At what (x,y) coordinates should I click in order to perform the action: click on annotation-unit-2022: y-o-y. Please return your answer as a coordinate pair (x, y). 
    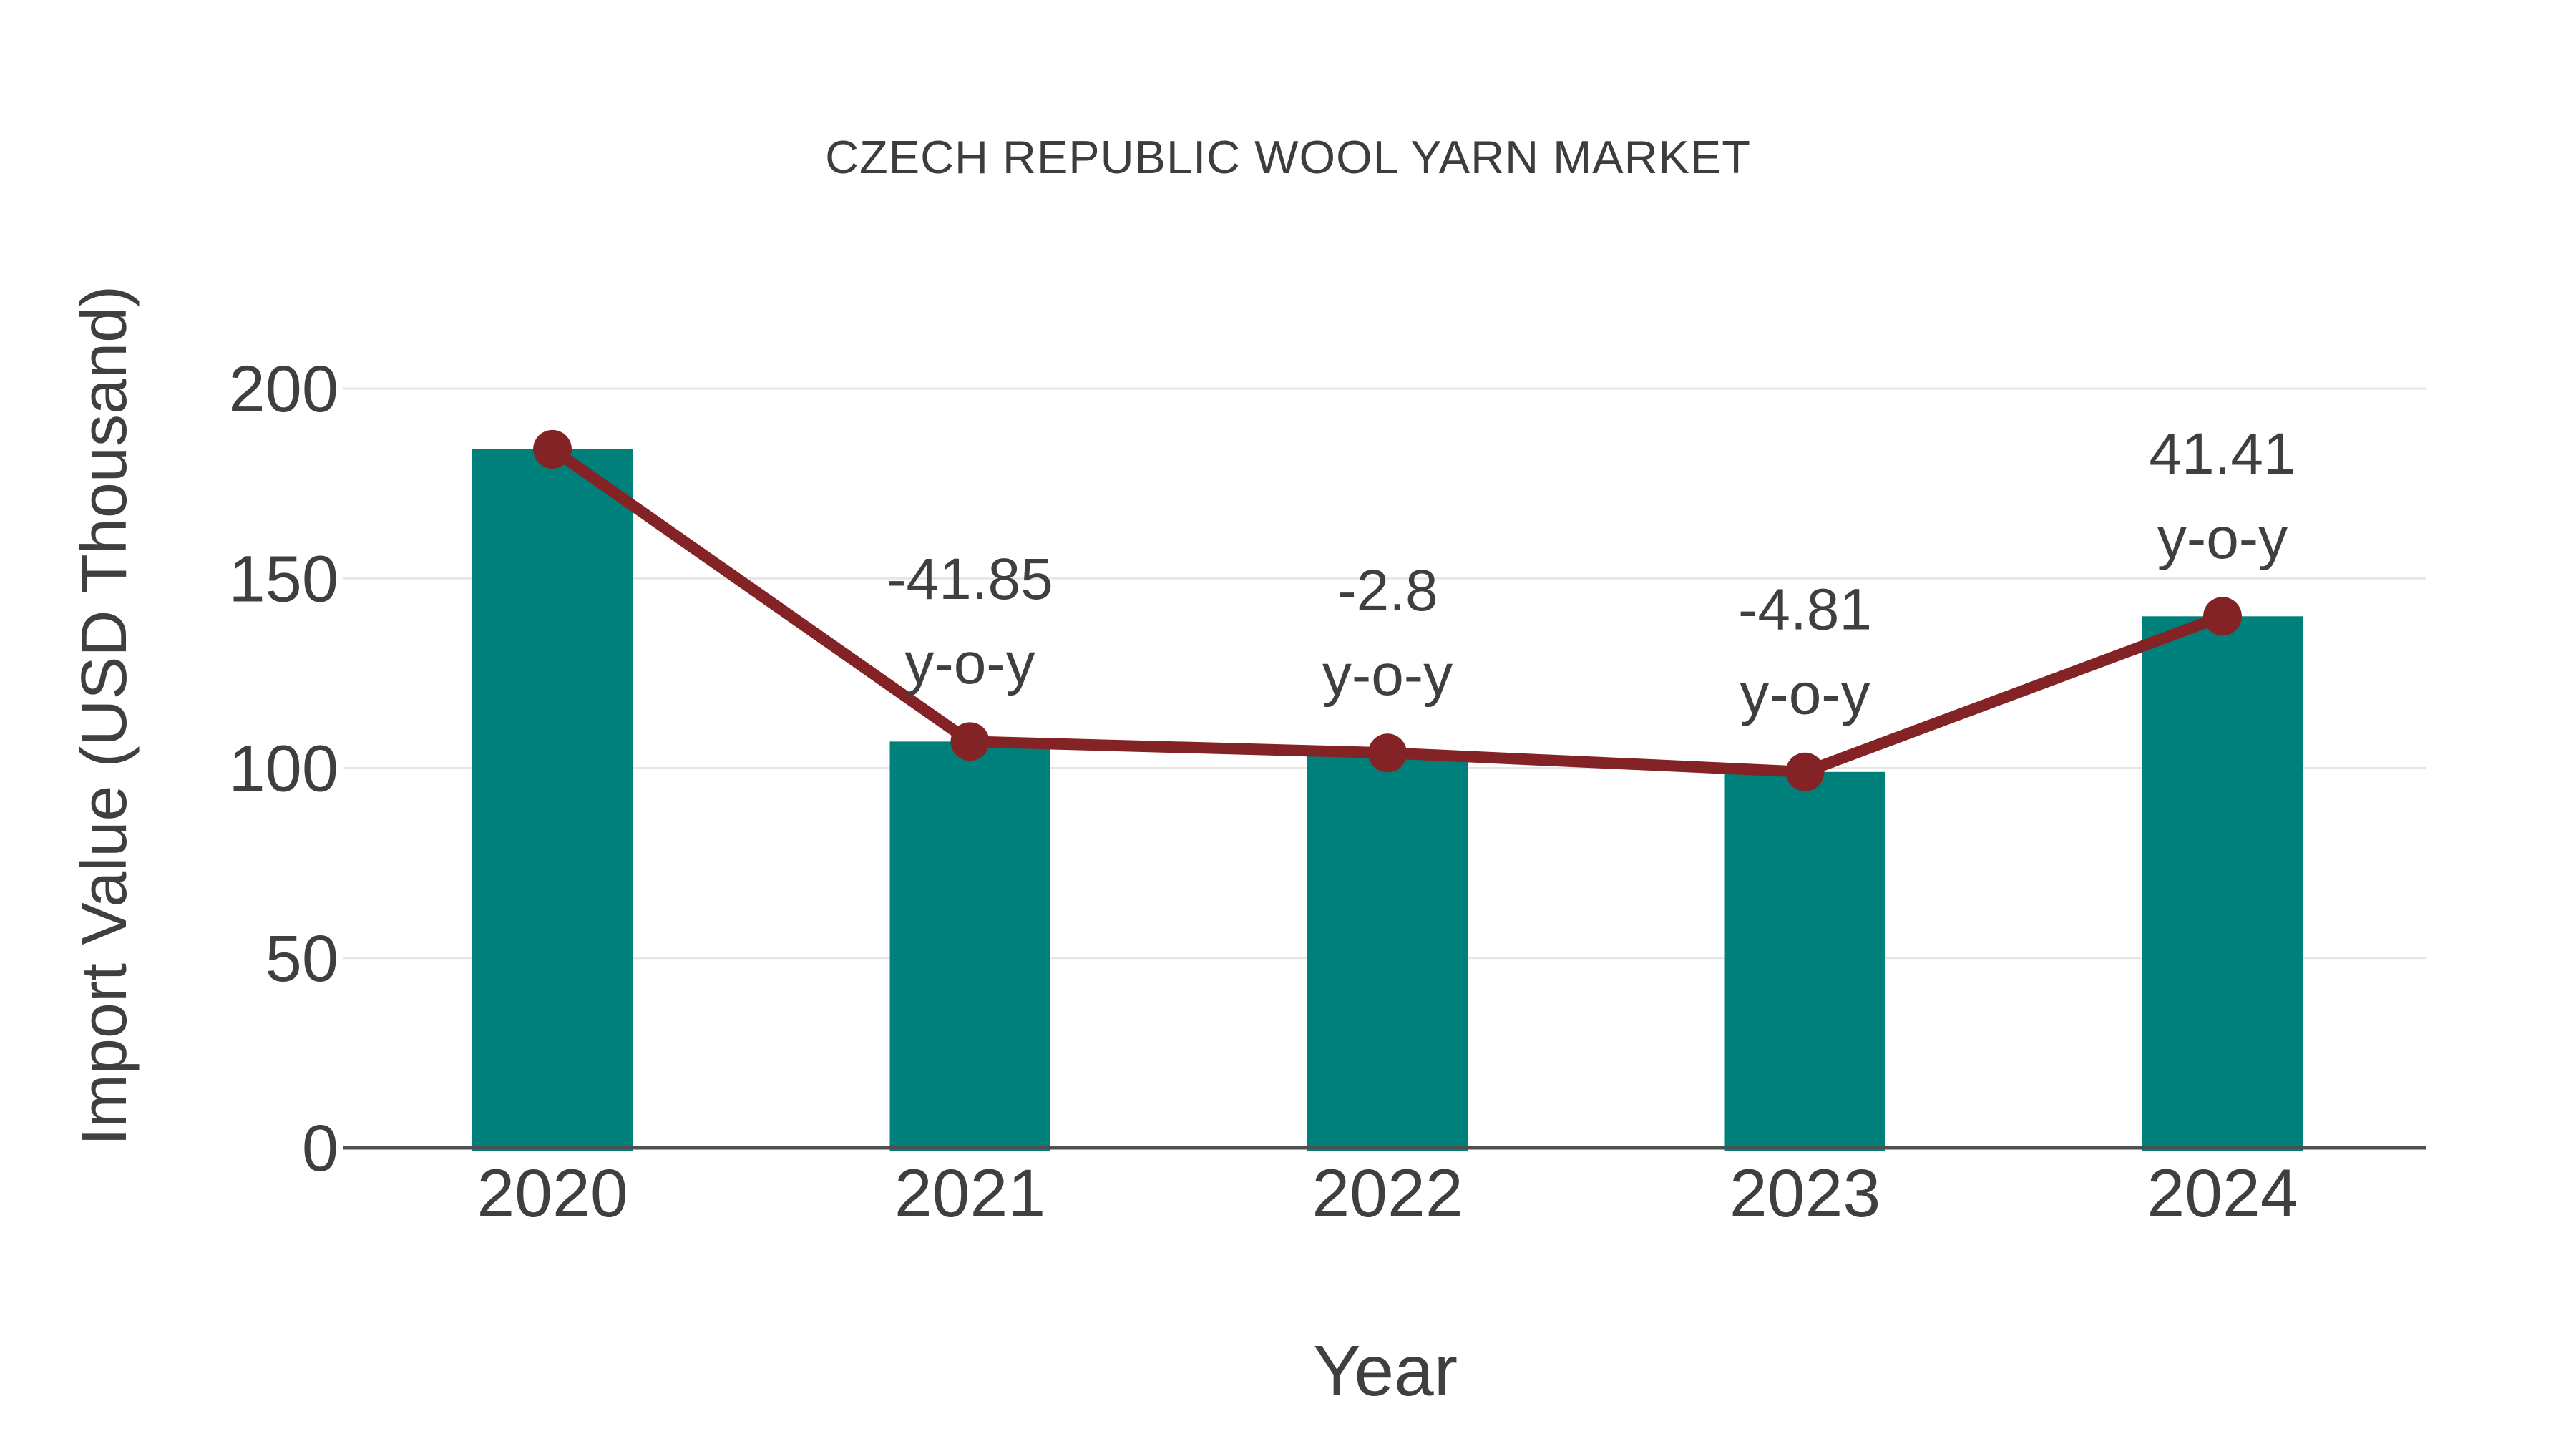
    Looking at the image, I should click on (1387, 675).